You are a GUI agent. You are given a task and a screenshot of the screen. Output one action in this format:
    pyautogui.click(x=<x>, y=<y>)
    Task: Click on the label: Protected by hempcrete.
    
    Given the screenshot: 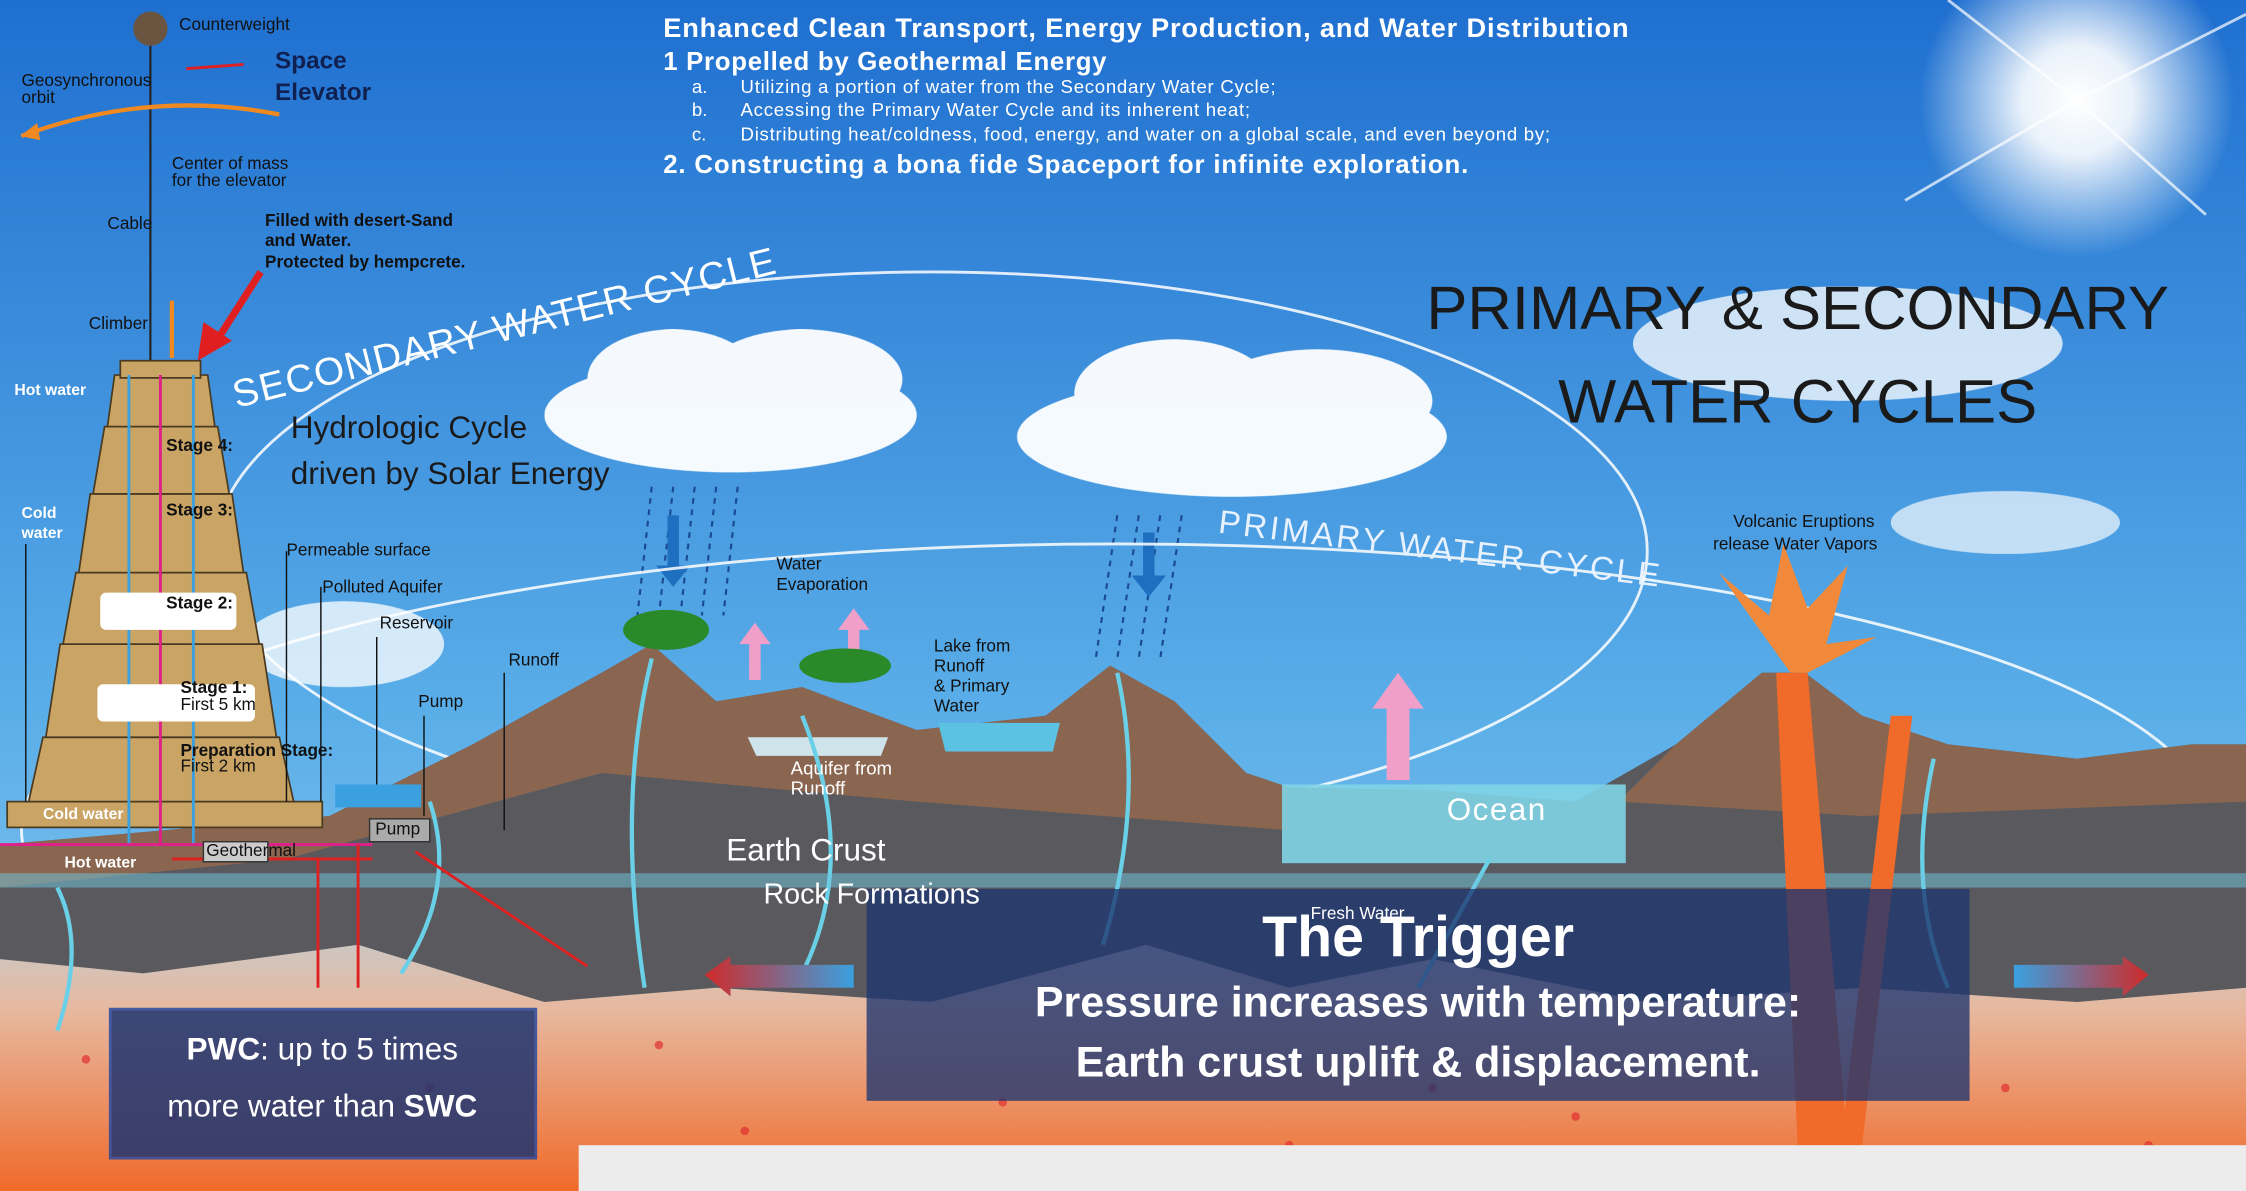 What is the action you would take?
    pyautogui.click(x=365, y=262)
    